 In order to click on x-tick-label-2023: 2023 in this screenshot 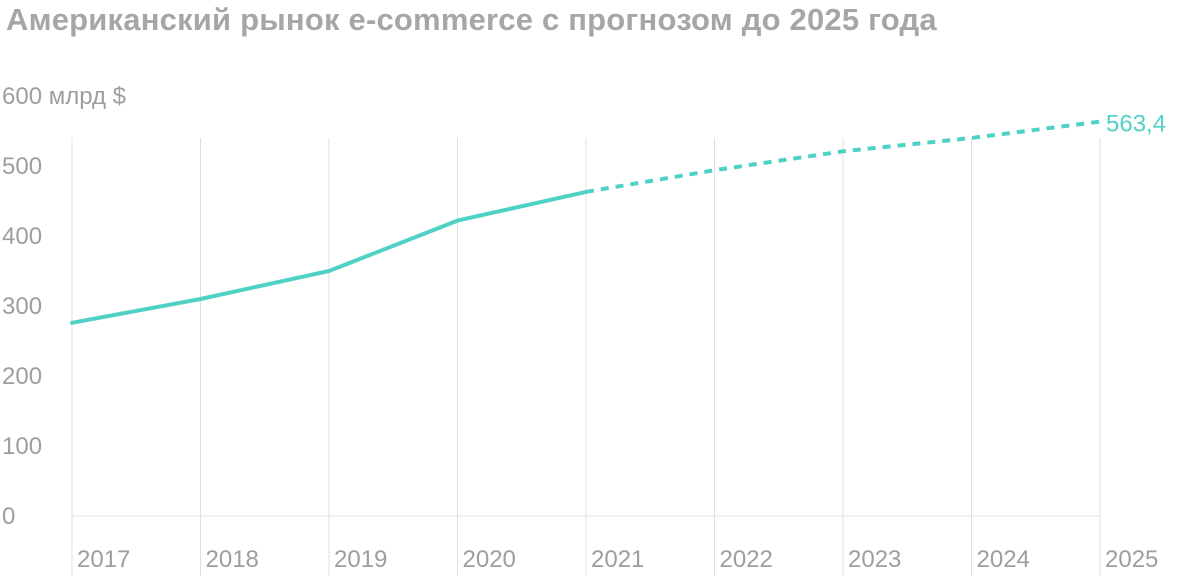, I will do `click(874, 559)`.